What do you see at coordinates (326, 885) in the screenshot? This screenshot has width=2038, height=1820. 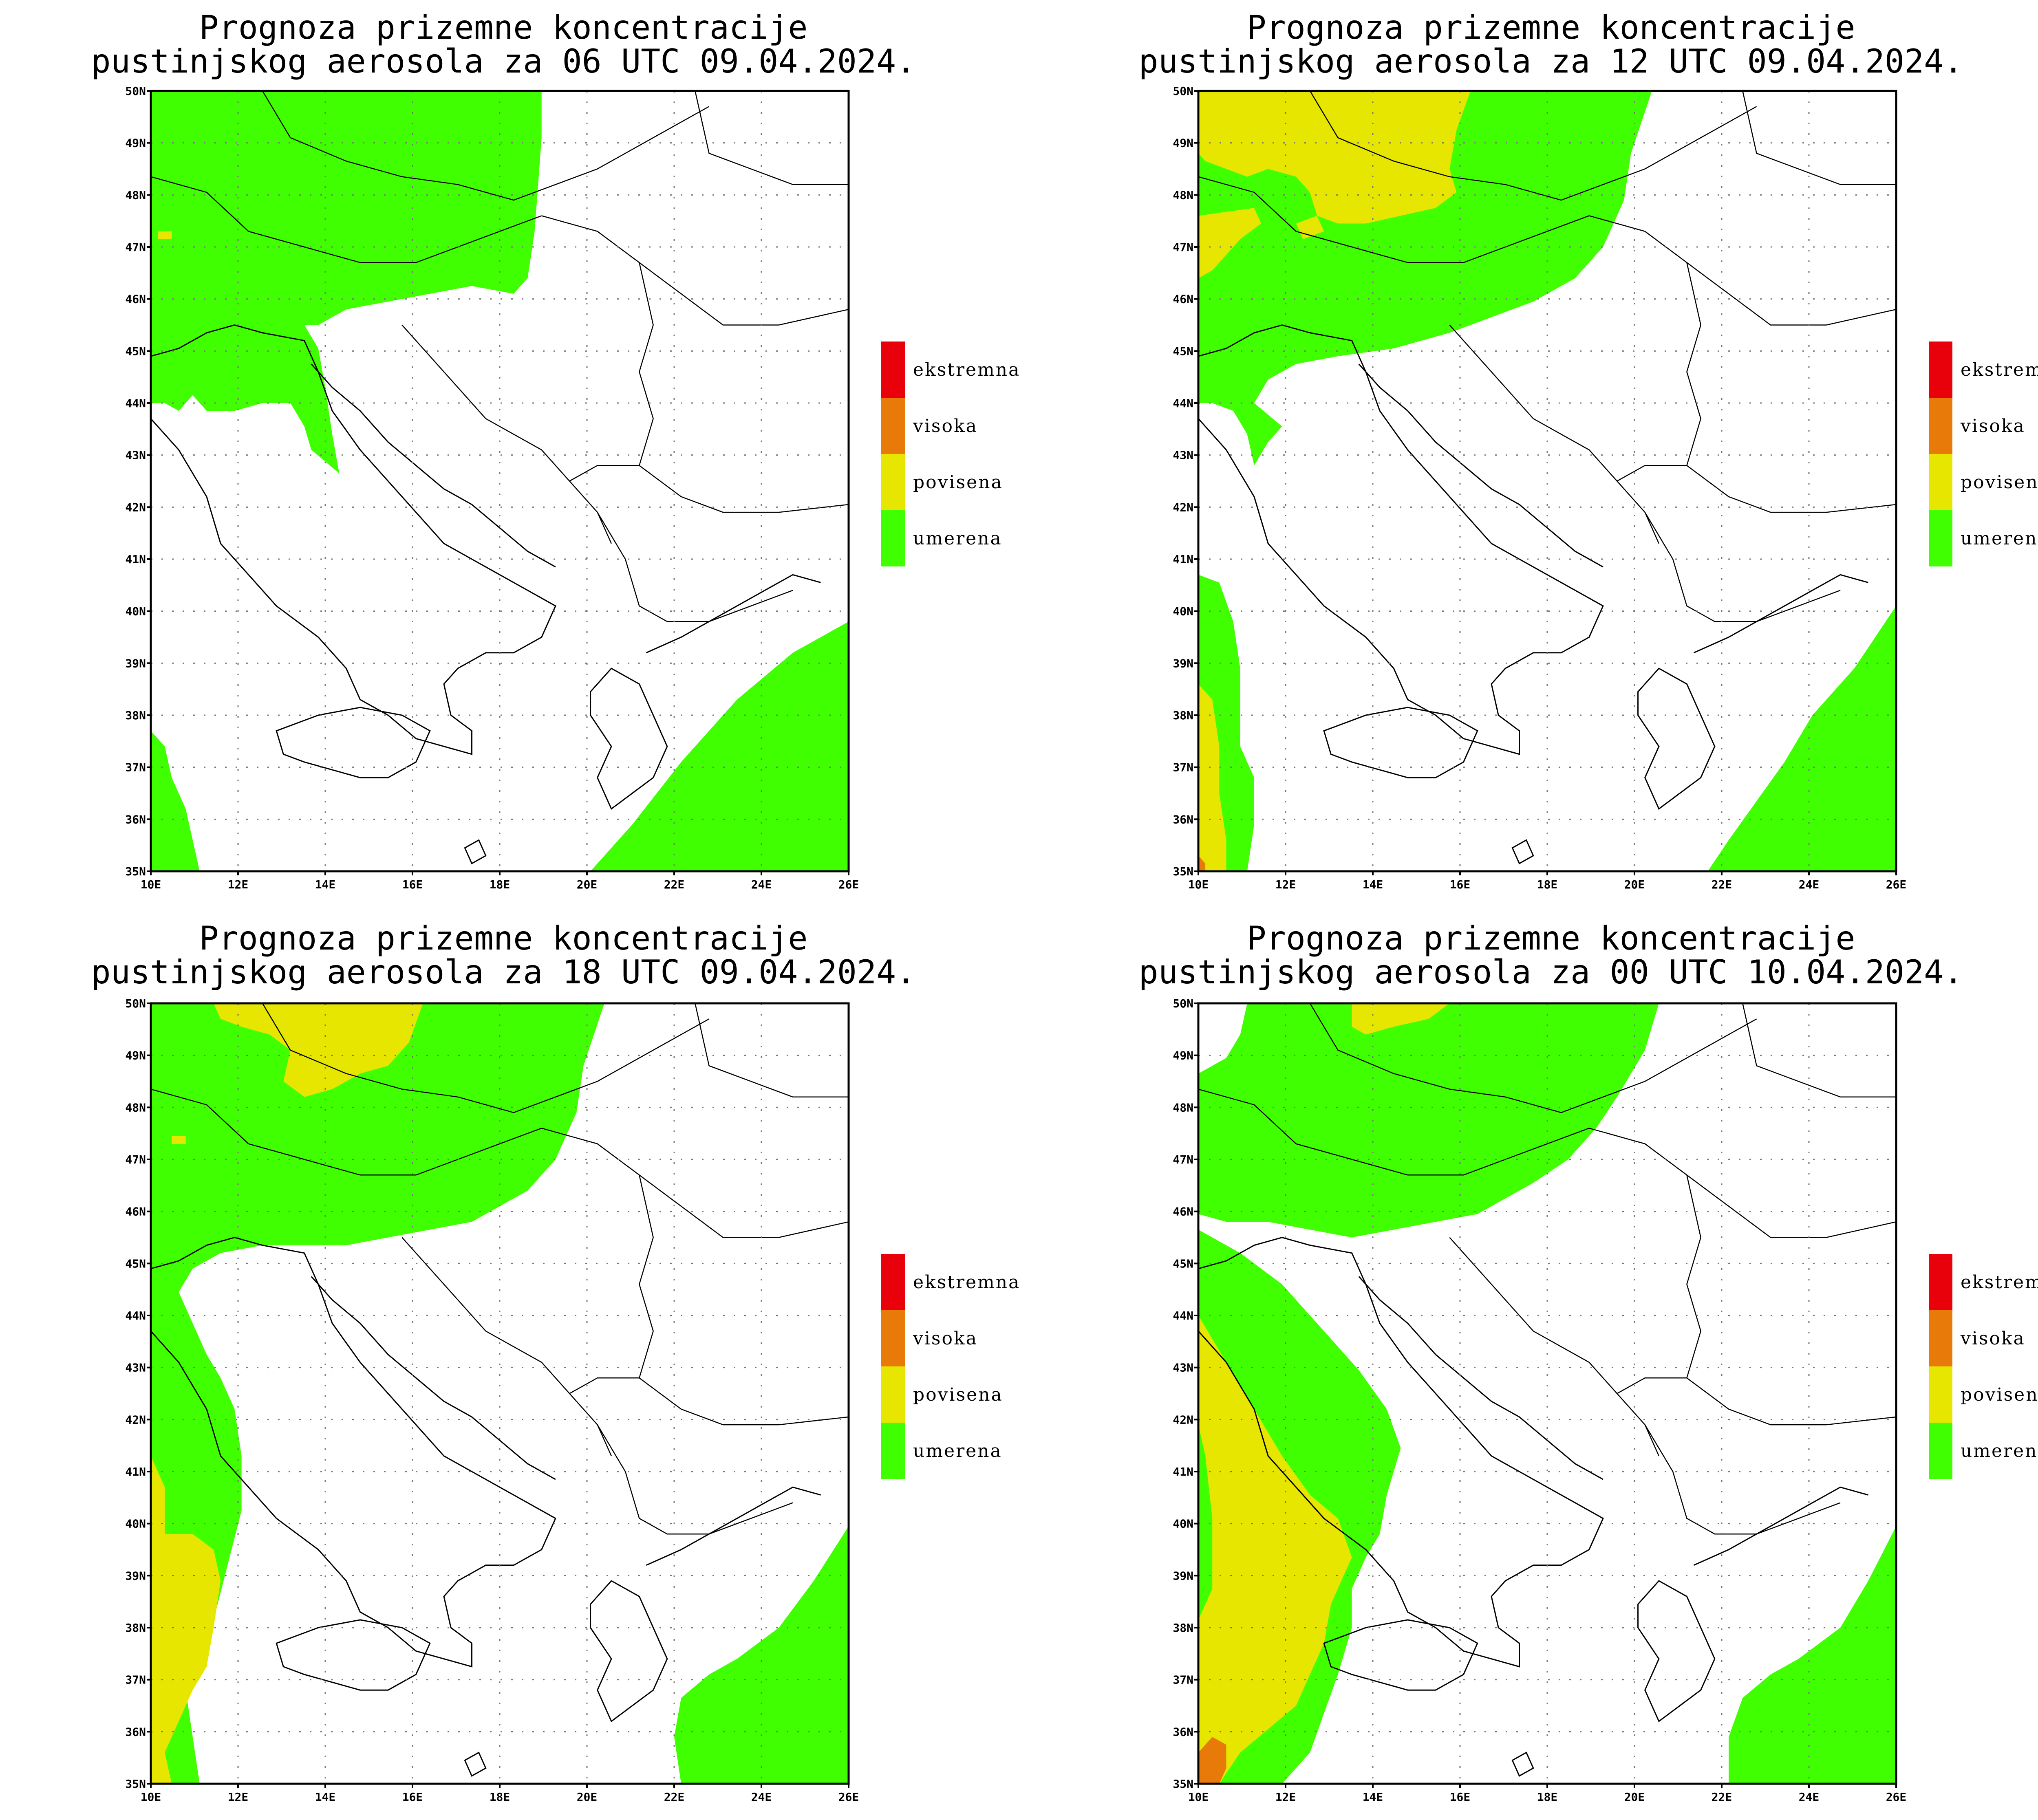 I see `lon-tick-label: 14E` at bounding box center [326, 885].